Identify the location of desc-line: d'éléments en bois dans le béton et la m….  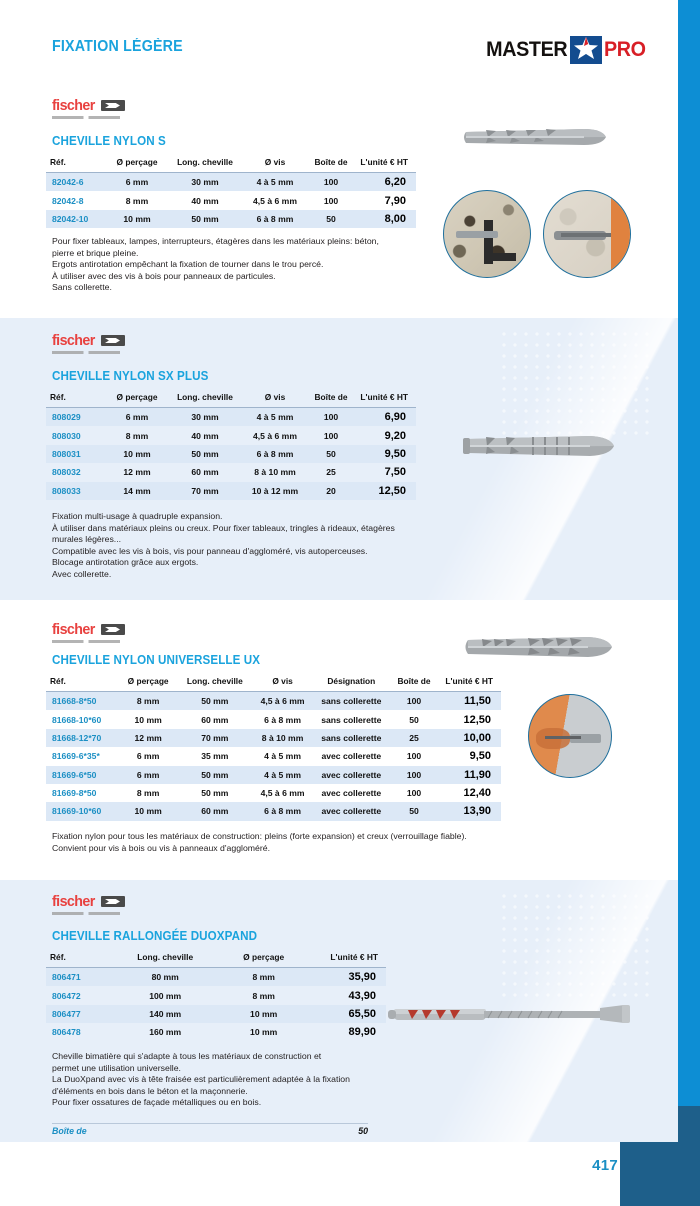
(150, 1090).